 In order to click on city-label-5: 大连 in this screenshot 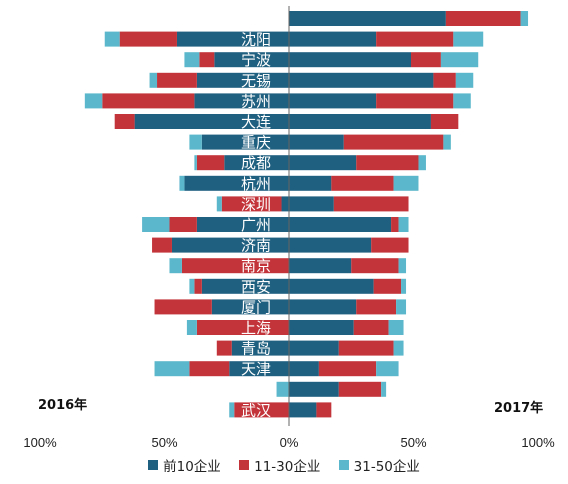, I will do `click(256, 122)`.